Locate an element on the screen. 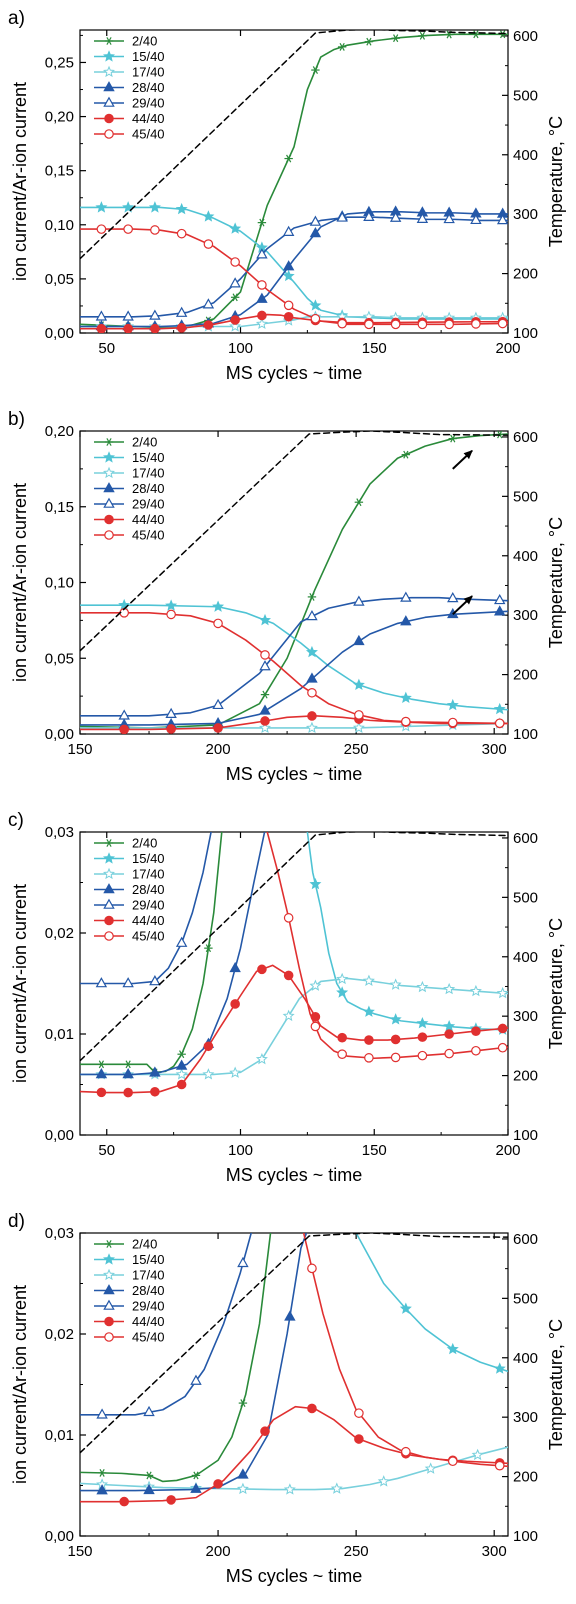 This screenshot has height=1604, width=576. y-tick-label: 0,02 is located at coordinates (59, 933).